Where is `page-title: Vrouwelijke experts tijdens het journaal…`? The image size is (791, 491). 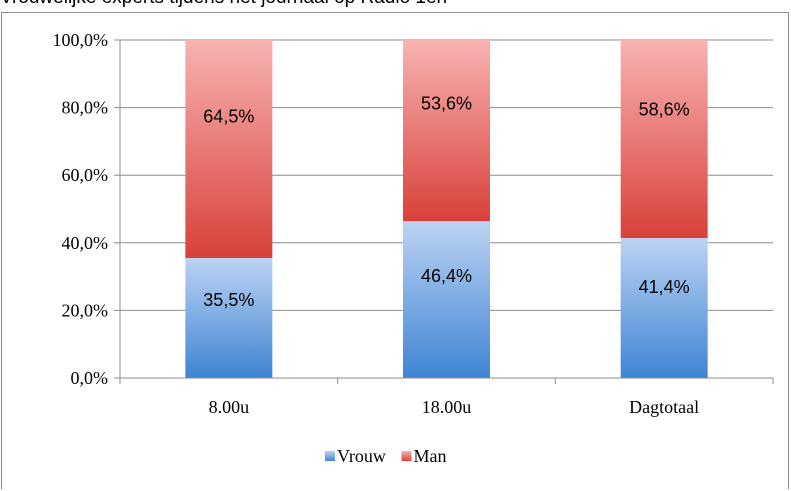 page-title: Vrouwelijke experts tijdens het journaal… is located at coordinates (223, 4).